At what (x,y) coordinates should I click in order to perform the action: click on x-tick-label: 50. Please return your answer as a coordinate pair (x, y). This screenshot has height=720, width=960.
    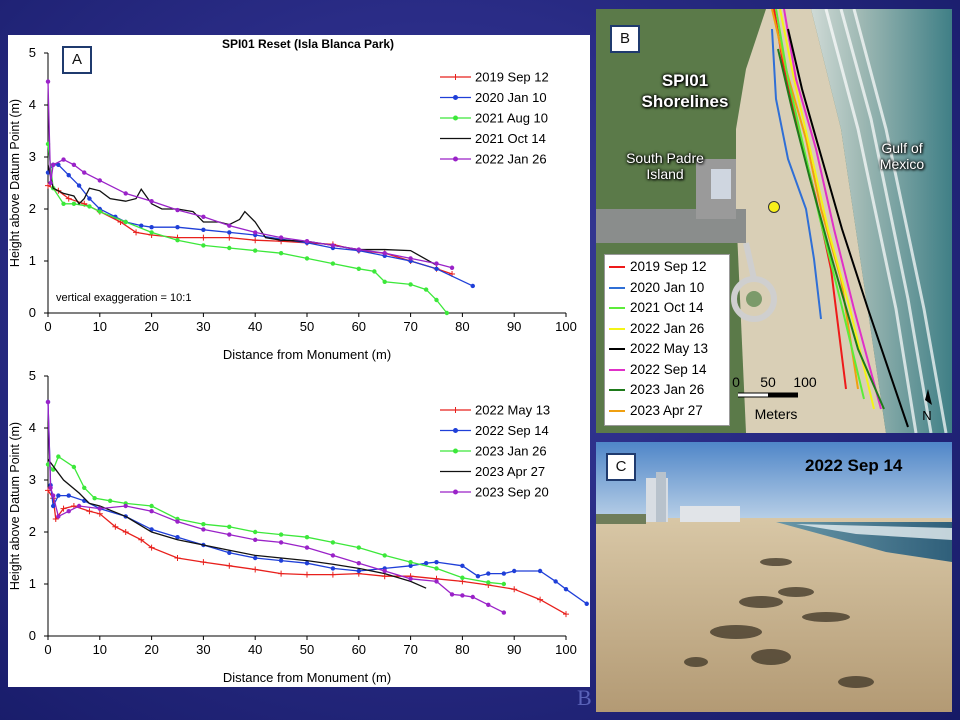
    Looking at the image, I should click on (307, 326).